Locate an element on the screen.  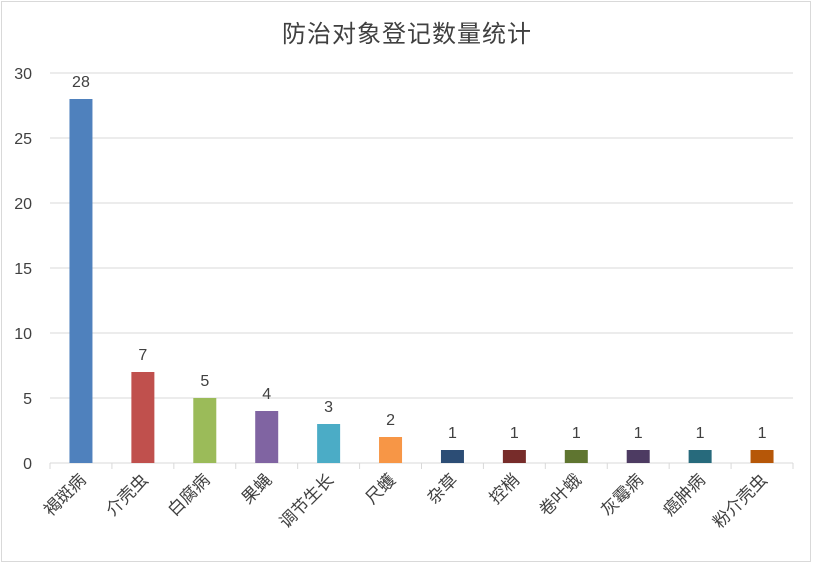
data-label: 3 is located at coordinates (328, 407).